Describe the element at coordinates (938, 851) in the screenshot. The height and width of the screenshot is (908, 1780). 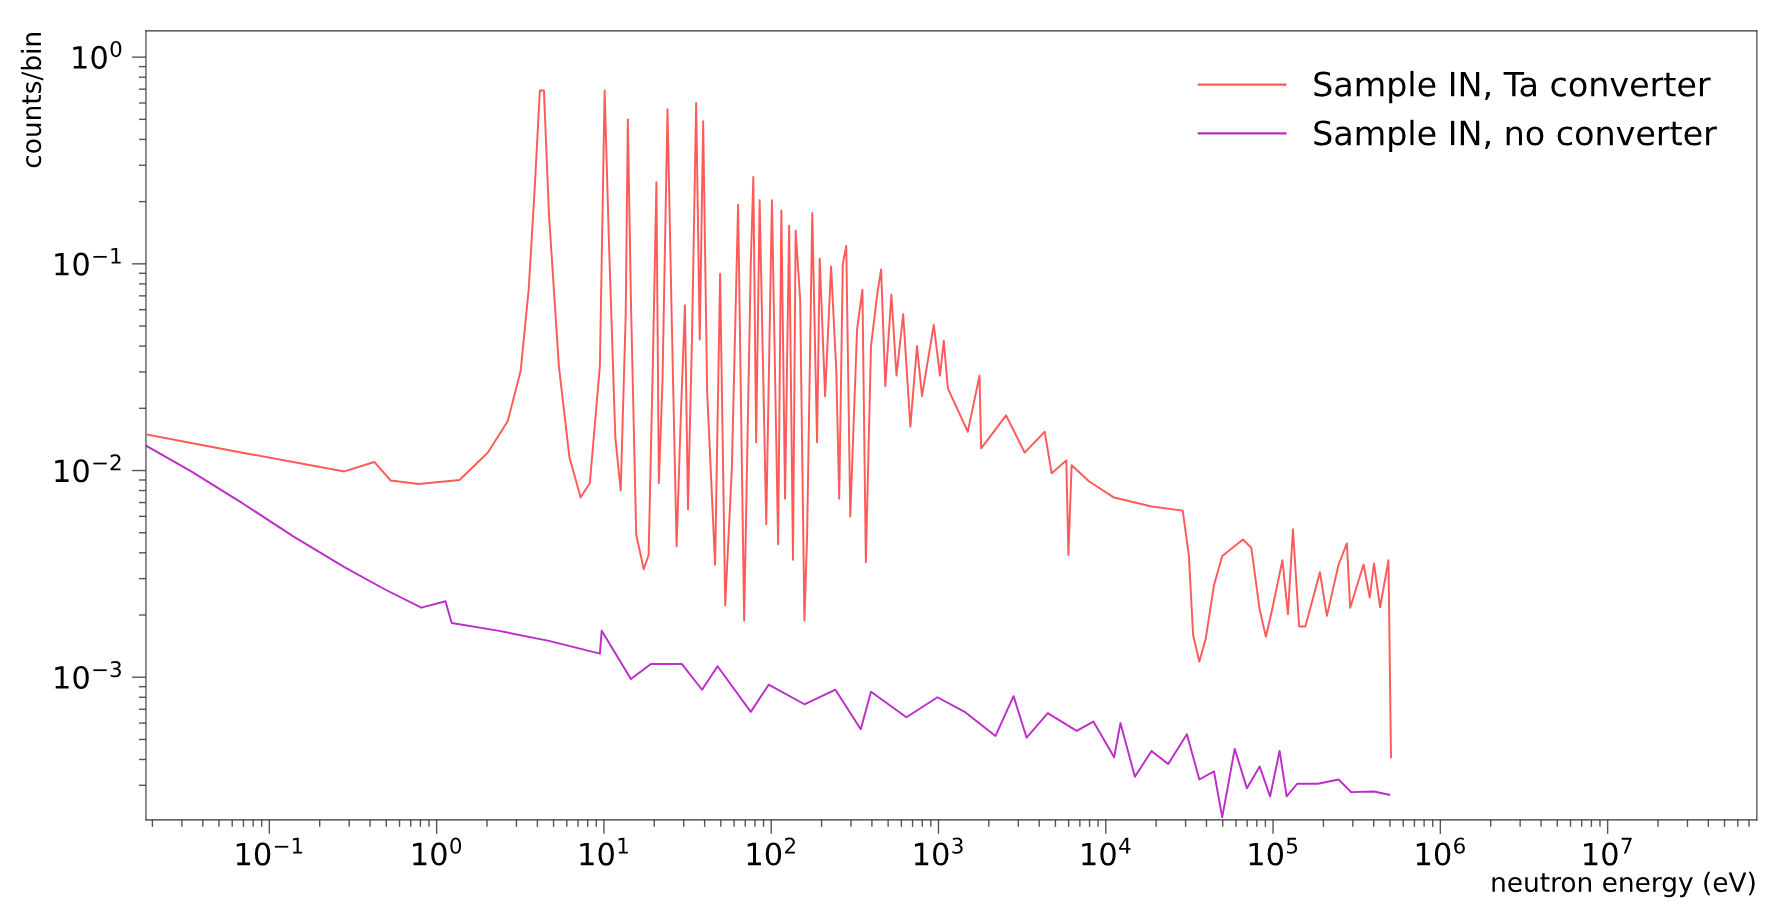
I see `x-tick-label: 10$^{3}$` at that location.